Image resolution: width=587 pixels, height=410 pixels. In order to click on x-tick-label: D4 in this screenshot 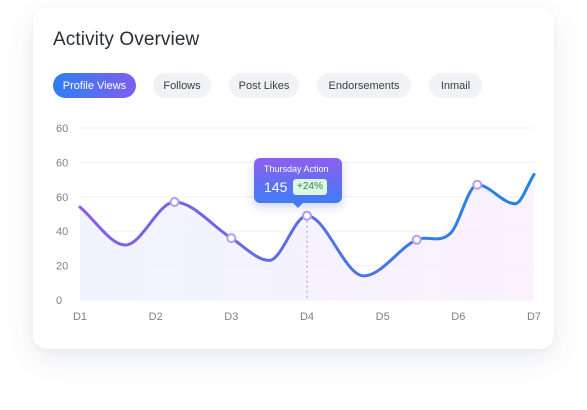, I will do `click(307, 317)`.